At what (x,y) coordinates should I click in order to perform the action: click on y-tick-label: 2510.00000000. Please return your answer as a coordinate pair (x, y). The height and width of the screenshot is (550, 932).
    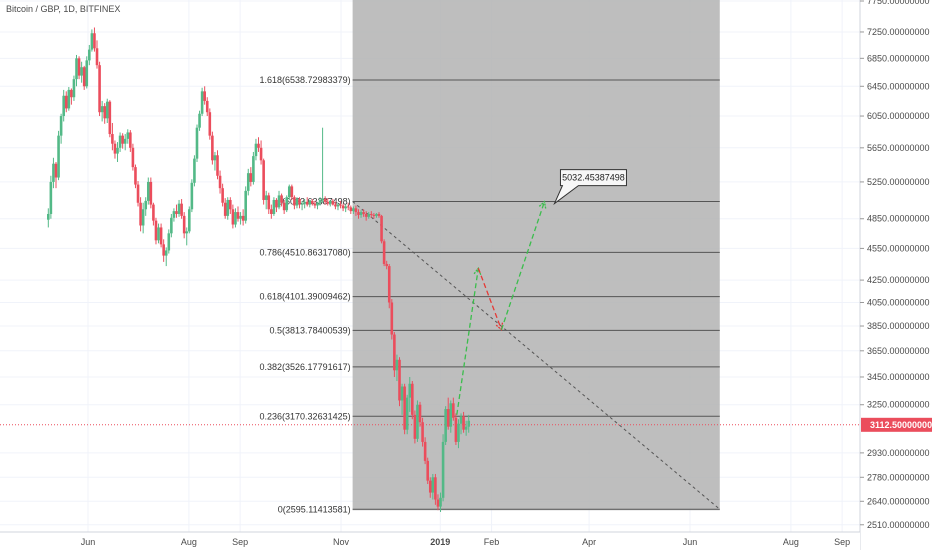
    Looking at the image, I should click on (898, 525).